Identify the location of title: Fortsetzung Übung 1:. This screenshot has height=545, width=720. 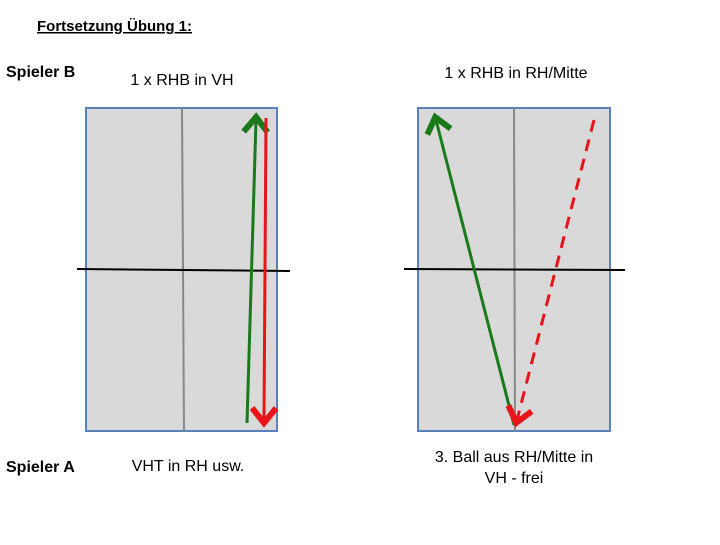
(114, 26).